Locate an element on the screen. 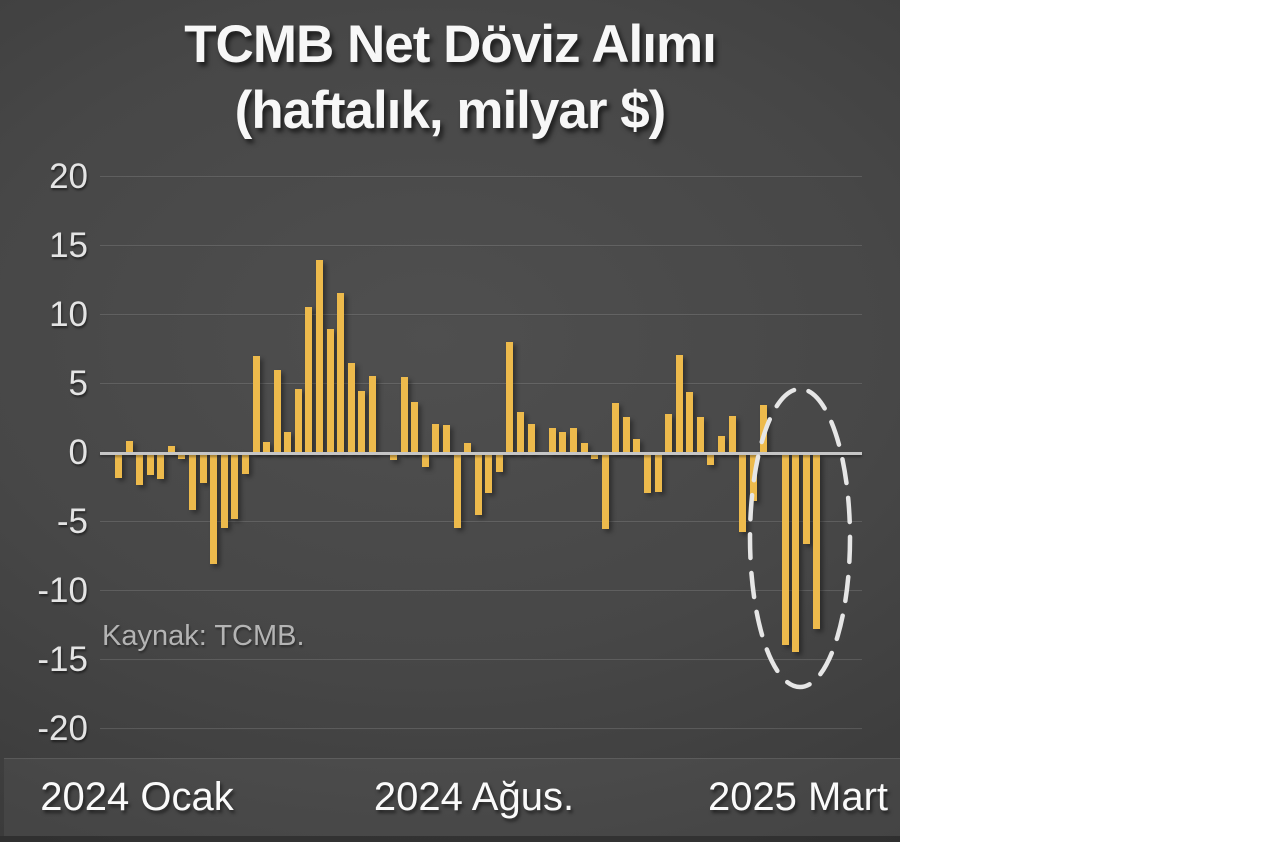 The image size is (1280, 842). slide-bottom-edge is located at coordinates (450, 839).